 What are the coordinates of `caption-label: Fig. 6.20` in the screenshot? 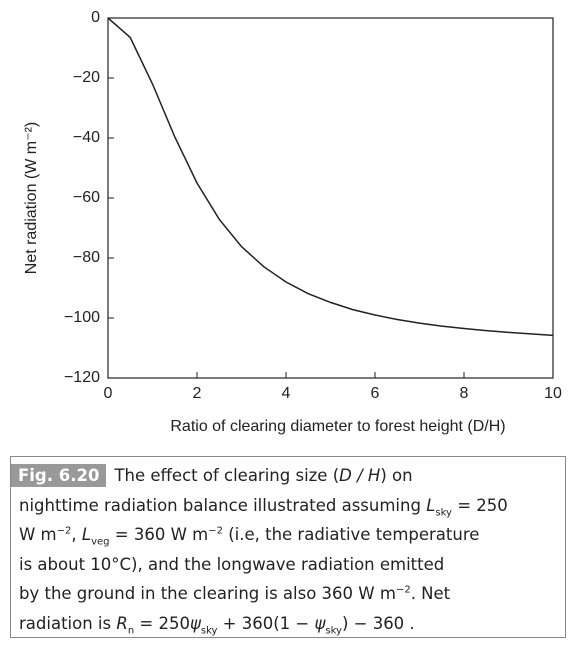 It's located at (59, 475).